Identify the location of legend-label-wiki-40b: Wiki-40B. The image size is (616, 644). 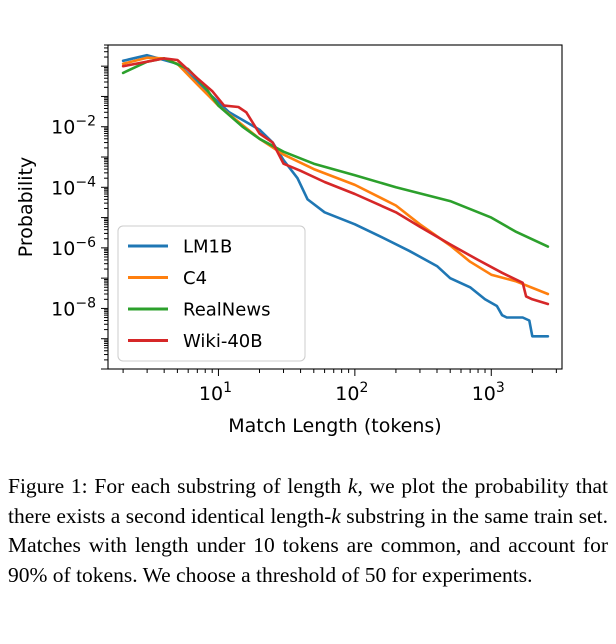
(223, 341).